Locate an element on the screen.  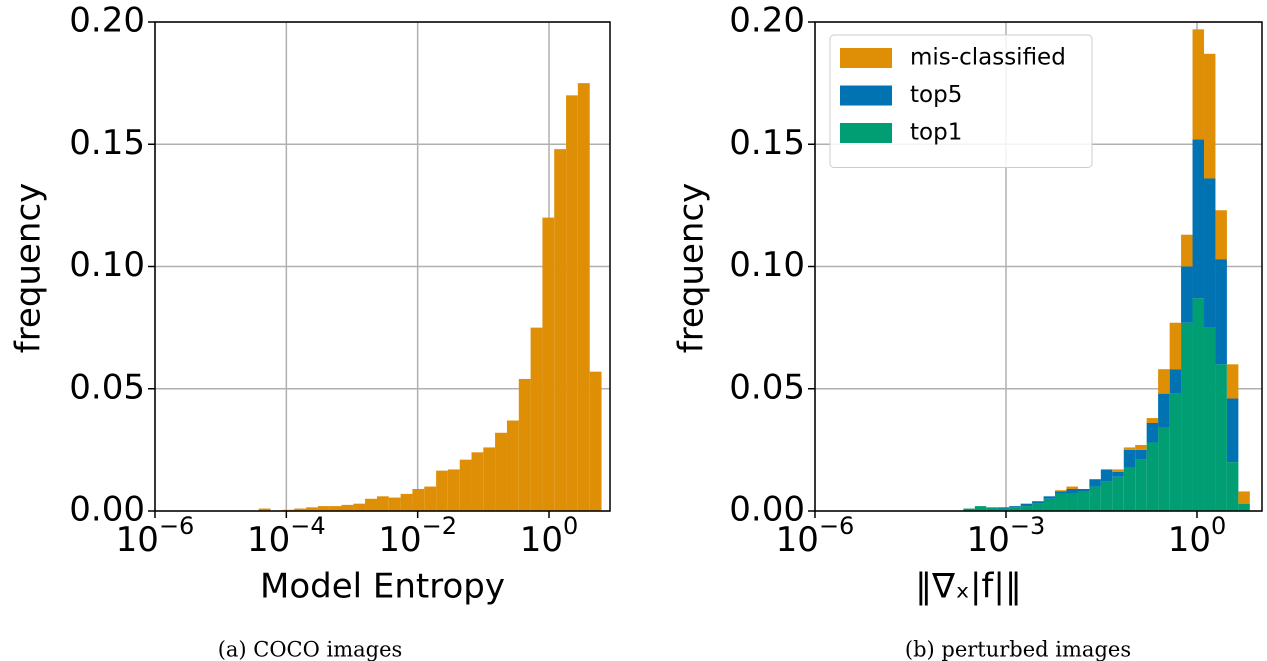
x-tick-label: 10⁻⁶ is located at coordinates (155, 536).